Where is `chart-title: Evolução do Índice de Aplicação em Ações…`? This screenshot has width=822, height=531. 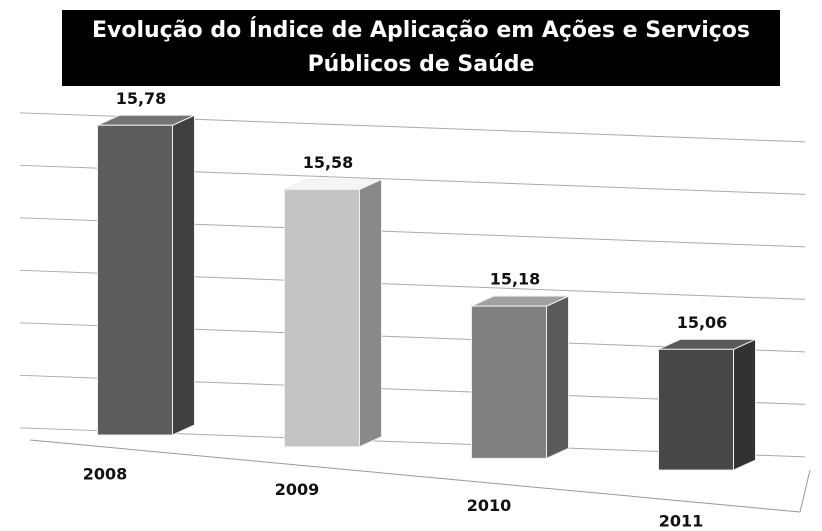
chart-title: Evolução do Índice de Aplicação em Ações… is located at coordinates (421, 48).